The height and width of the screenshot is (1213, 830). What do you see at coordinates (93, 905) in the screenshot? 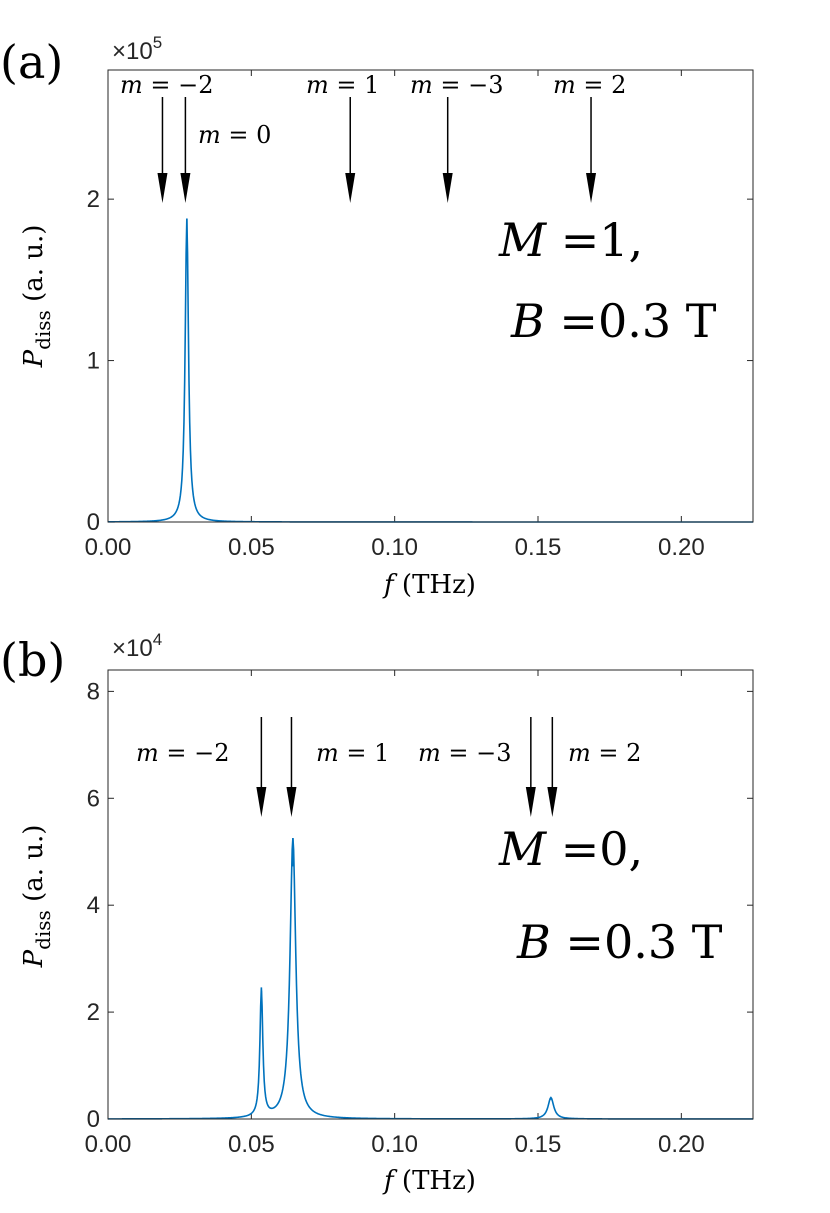
I see `y-tick-label: 4` at bounding box center [93, 905].